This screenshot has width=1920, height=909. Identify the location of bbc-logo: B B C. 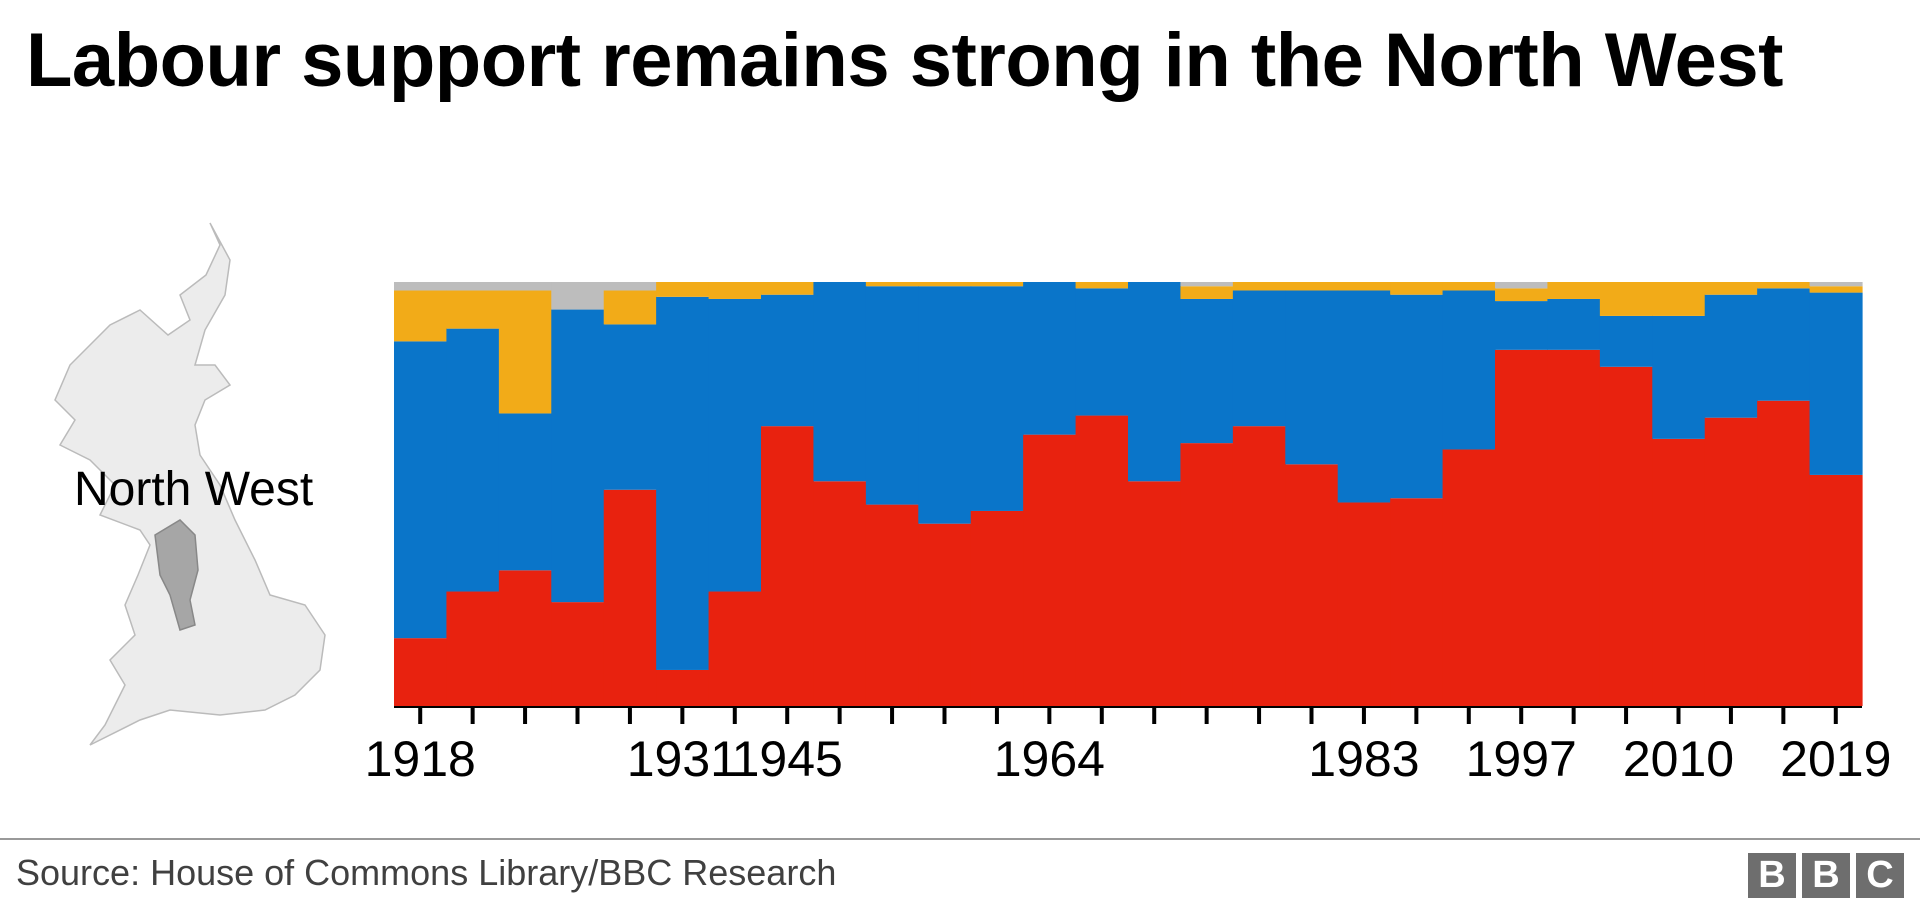
(1826, 875).